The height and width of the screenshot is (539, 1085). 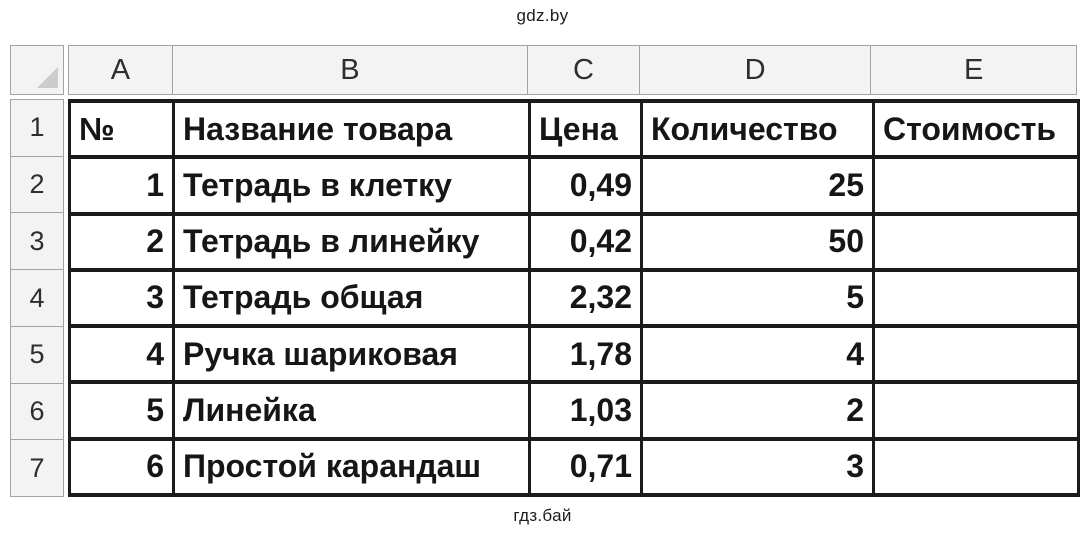 What do you see at coordinates (976, 410) in the screenshot?
I see `cell-E6` at bounding box center [976, 410].